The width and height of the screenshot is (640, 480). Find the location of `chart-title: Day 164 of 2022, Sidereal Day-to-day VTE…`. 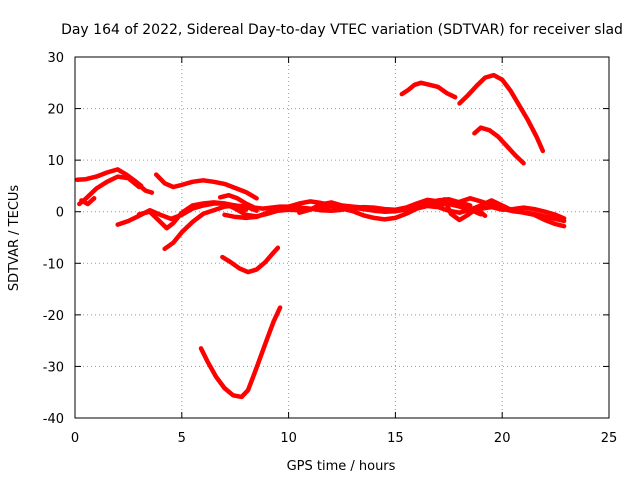

chart-title: Day 164 of 2022, Sidereal Day-to-day VTE… is located at coordinates (342, 30).